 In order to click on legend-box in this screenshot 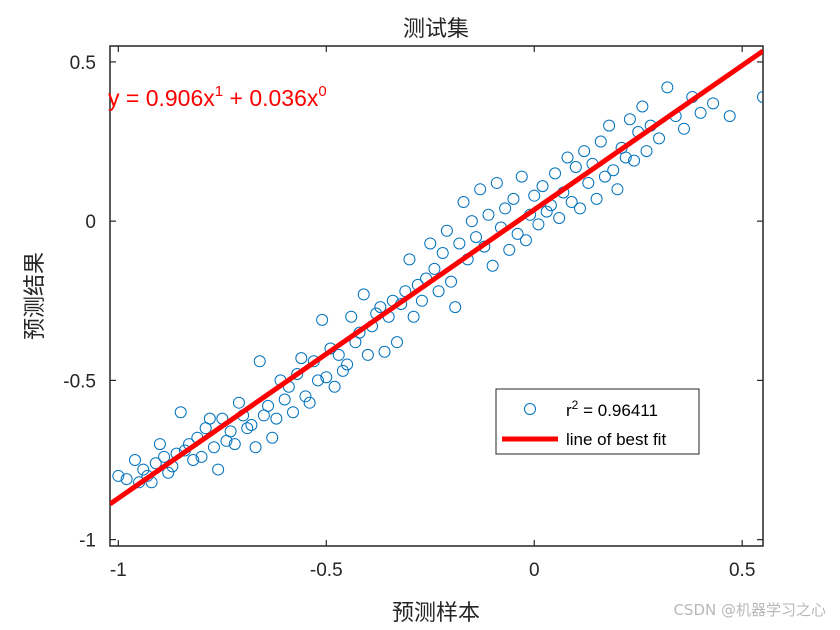, I will do `click(597, 421)`.